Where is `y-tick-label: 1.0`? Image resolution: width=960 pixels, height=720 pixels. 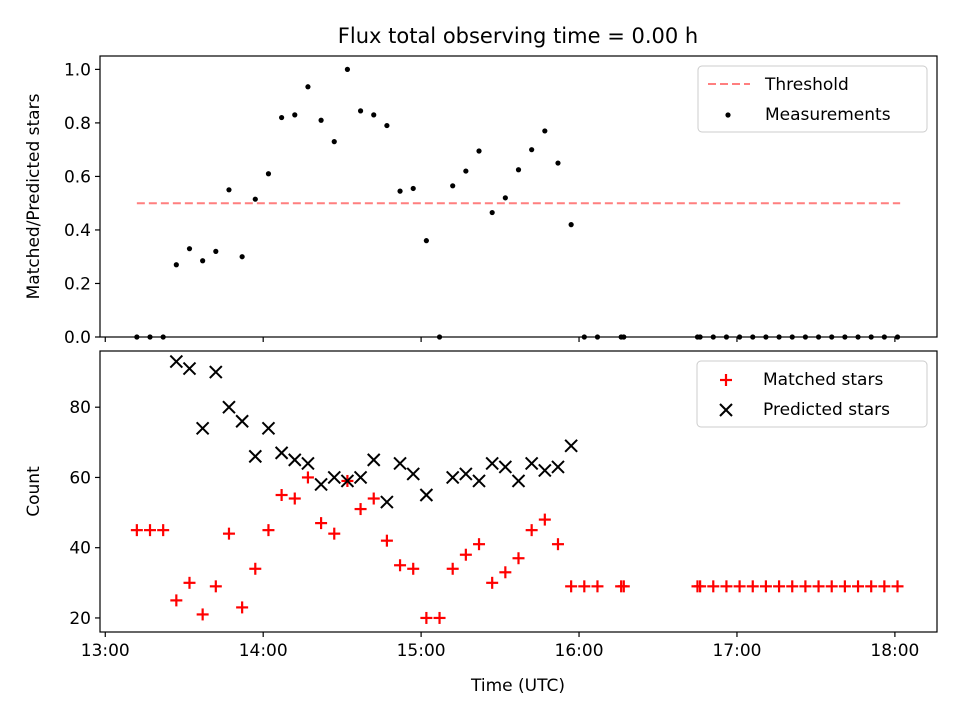 y-tick-label: 1.0 is located at coordinates (77, 70).